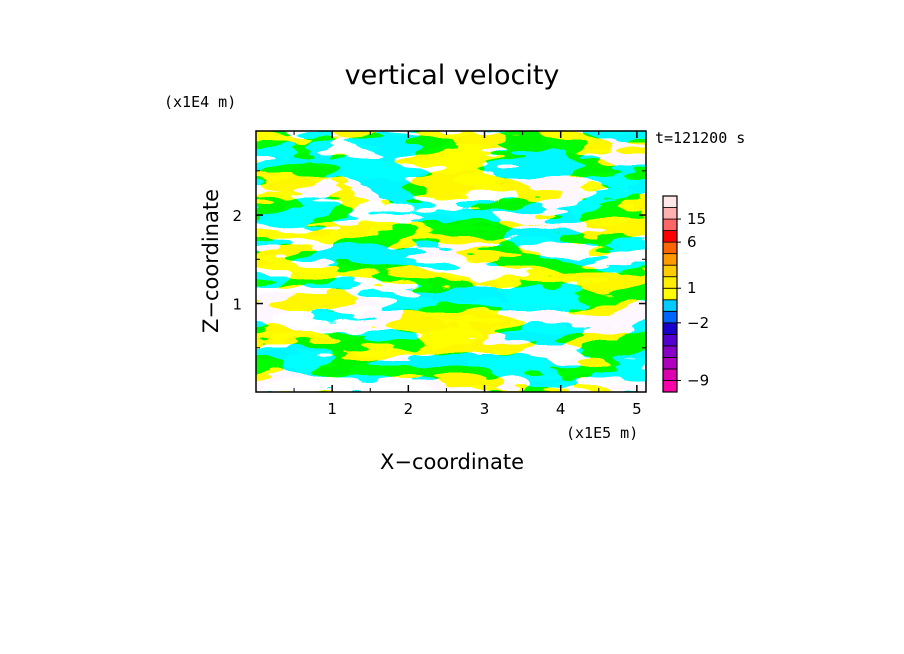 The width and height of the screenshot is (904, 654). I want to click on x-tick-label: 5, so click(637, 409).